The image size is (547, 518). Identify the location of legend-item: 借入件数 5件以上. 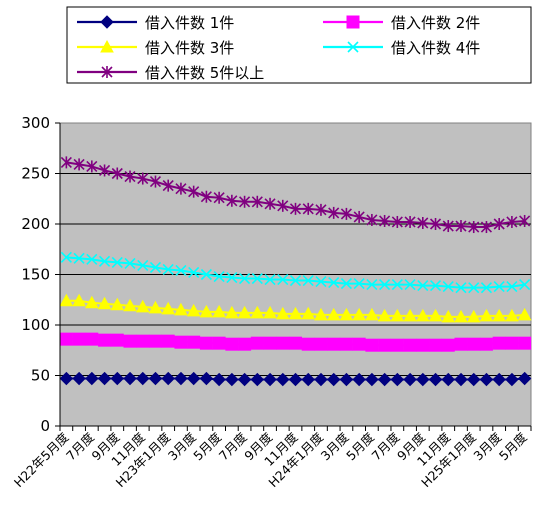
(170, 73).